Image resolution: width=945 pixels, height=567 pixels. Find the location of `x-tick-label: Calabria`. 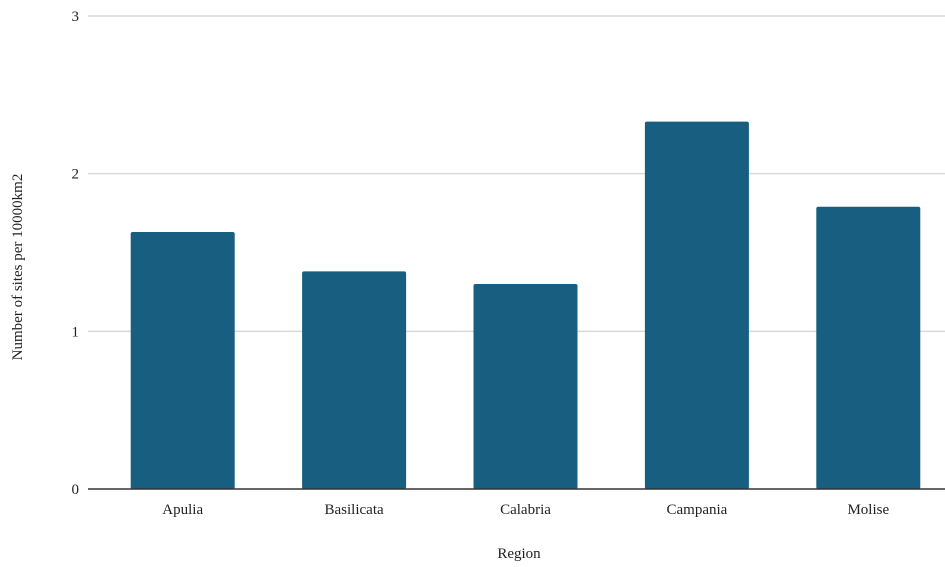

x-tick-label: Calabria is located at coordinates (525, 510).